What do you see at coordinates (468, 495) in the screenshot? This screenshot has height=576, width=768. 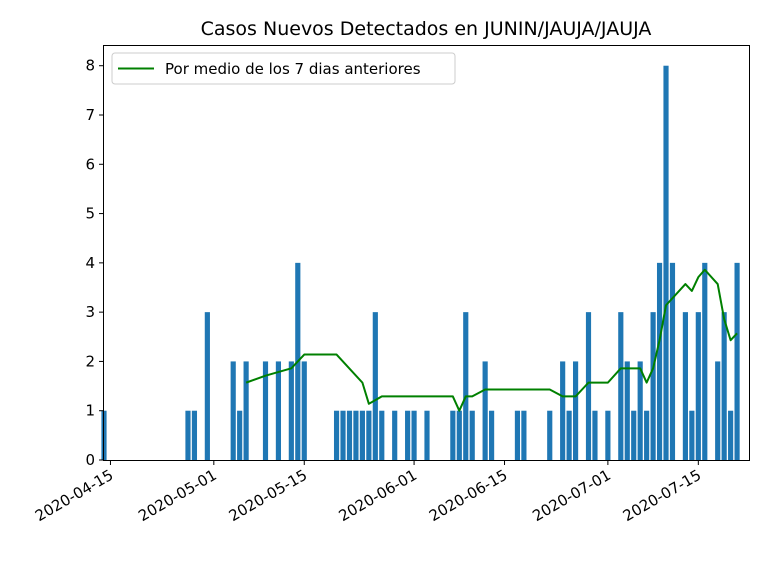 I see `x-tick-label: 2020-06-15` at bounding box center [468, 495].